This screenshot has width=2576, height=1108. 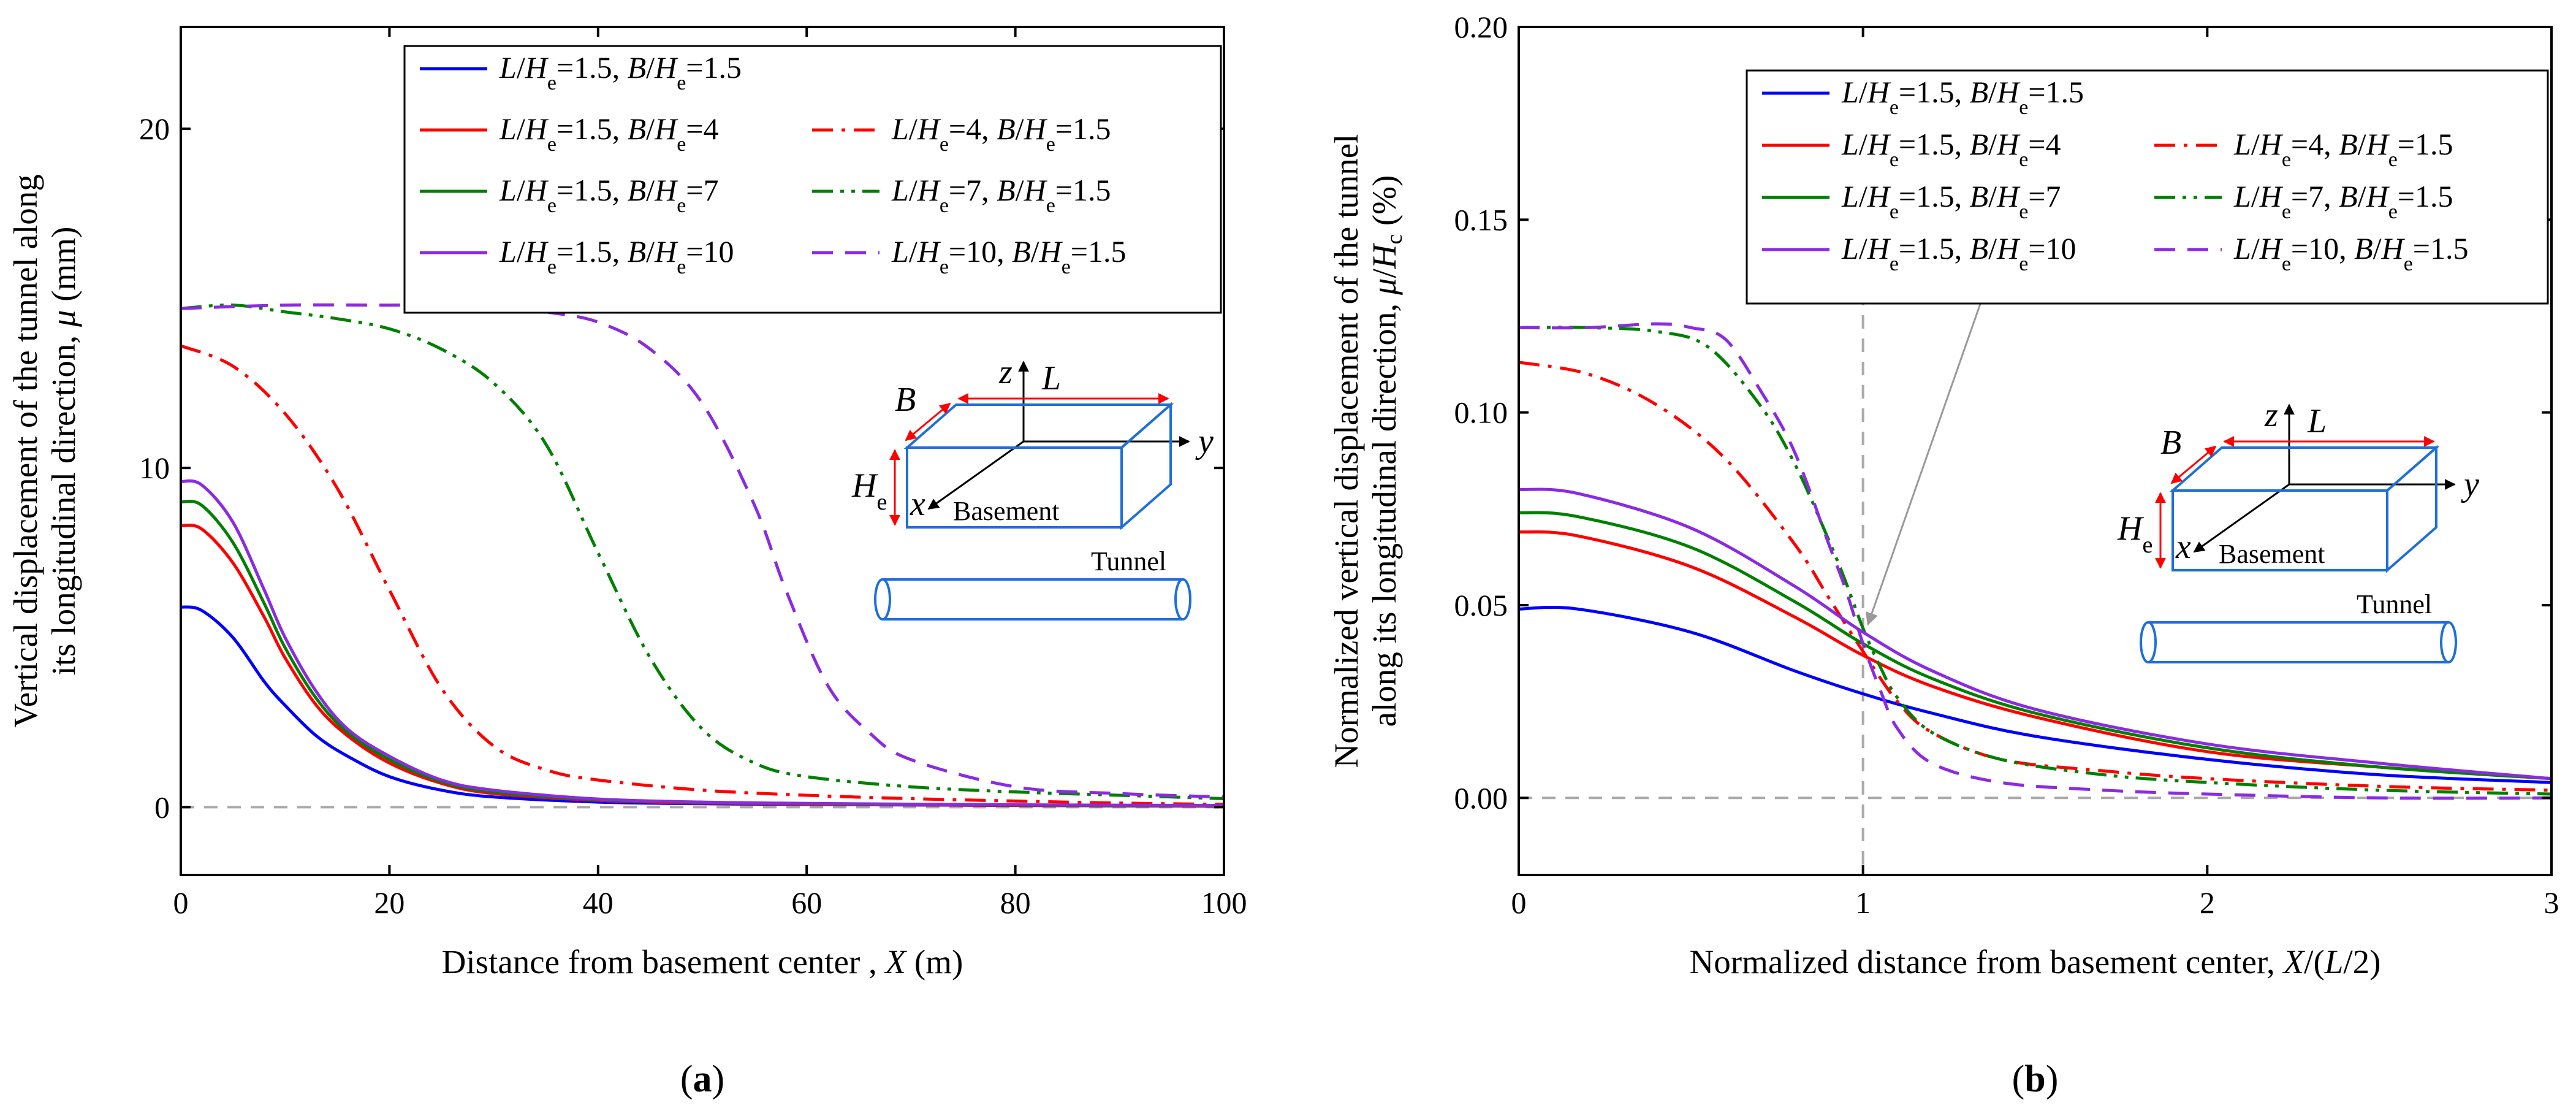 I want to click on x-tick-label: 3, so click(x=2551, y=902).